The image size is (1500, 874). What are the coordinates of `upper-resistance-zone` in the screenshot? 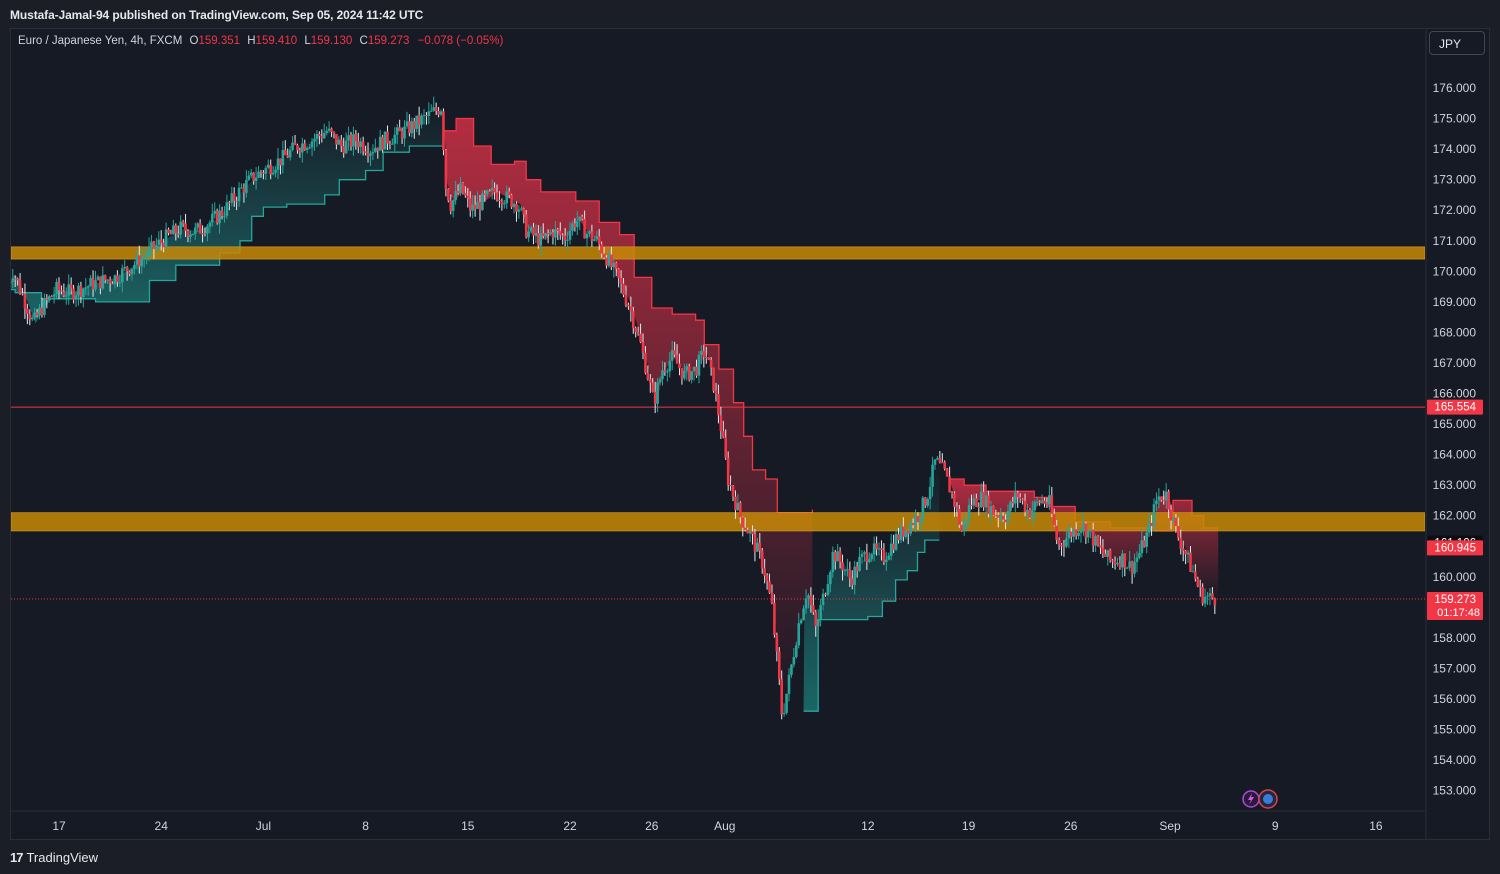 It's located at (718, 253).